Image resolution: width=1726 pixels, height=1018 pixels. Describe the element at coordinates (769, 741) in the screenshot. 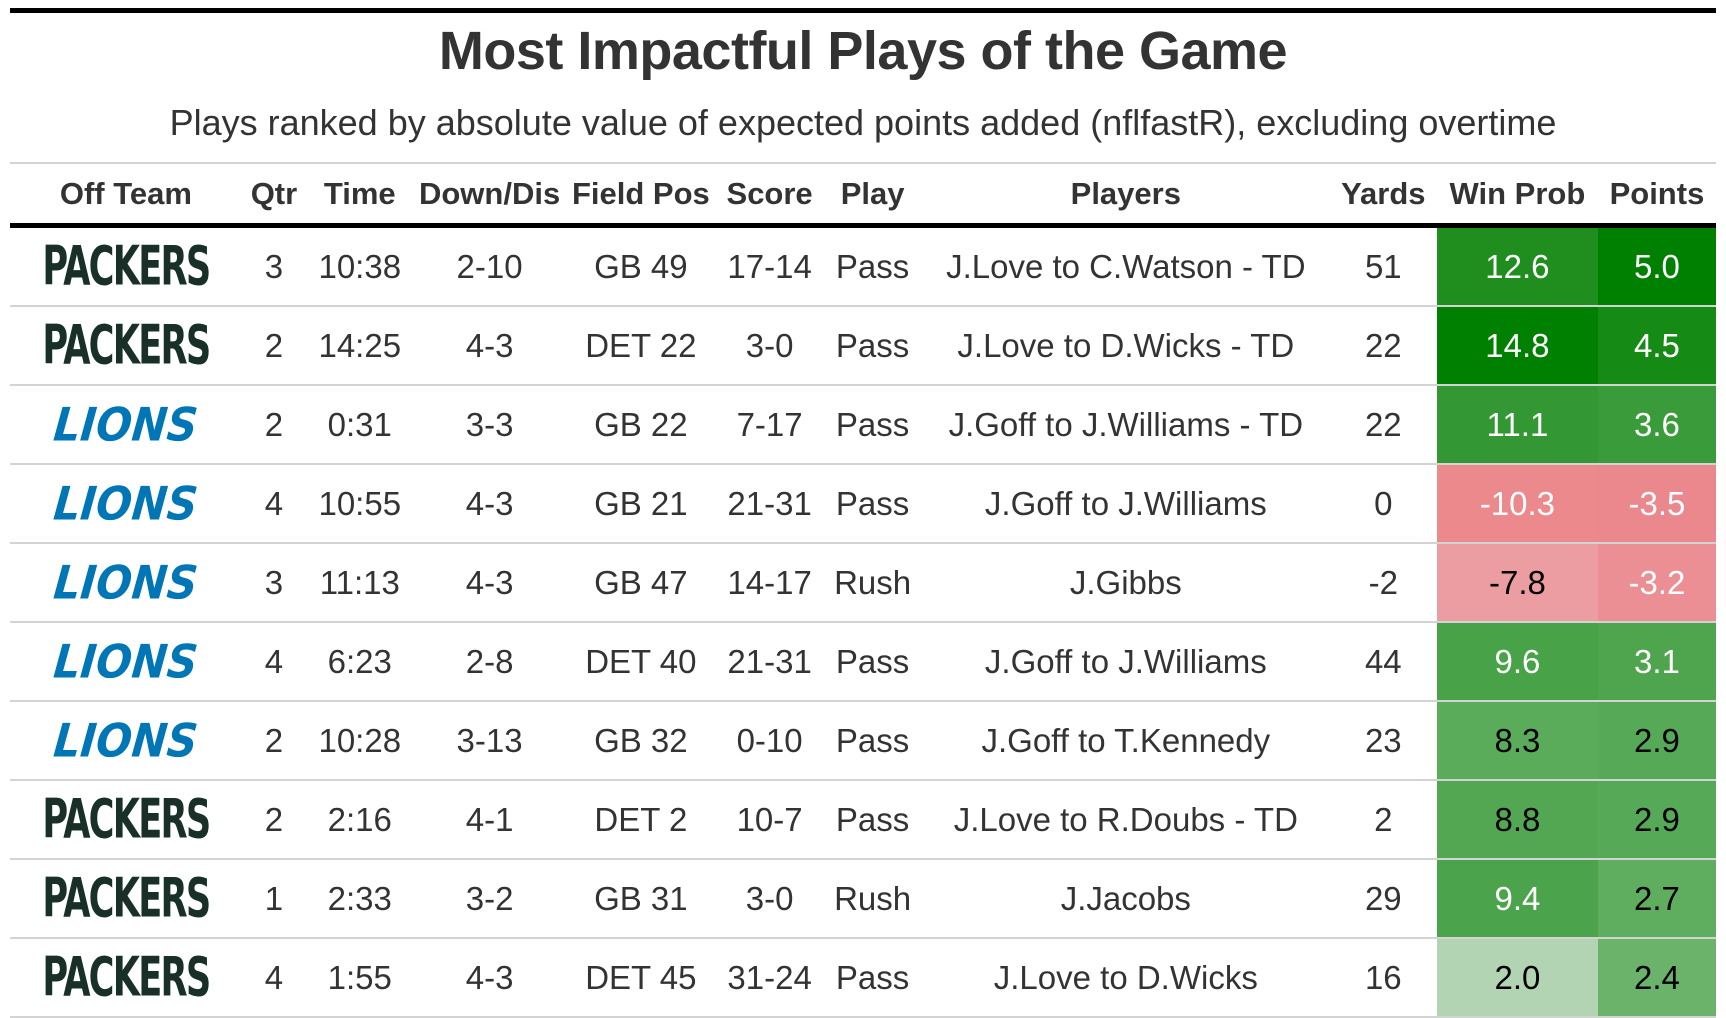

I see `cell-score: 0-10` at that location.